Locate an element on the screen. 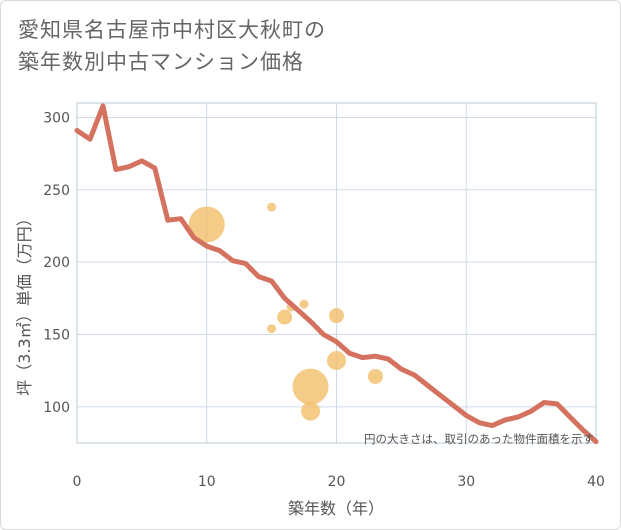 The width and height of the screenshot is (621, 530). y-tick-label: 200 is located at coordinates (56, 263).